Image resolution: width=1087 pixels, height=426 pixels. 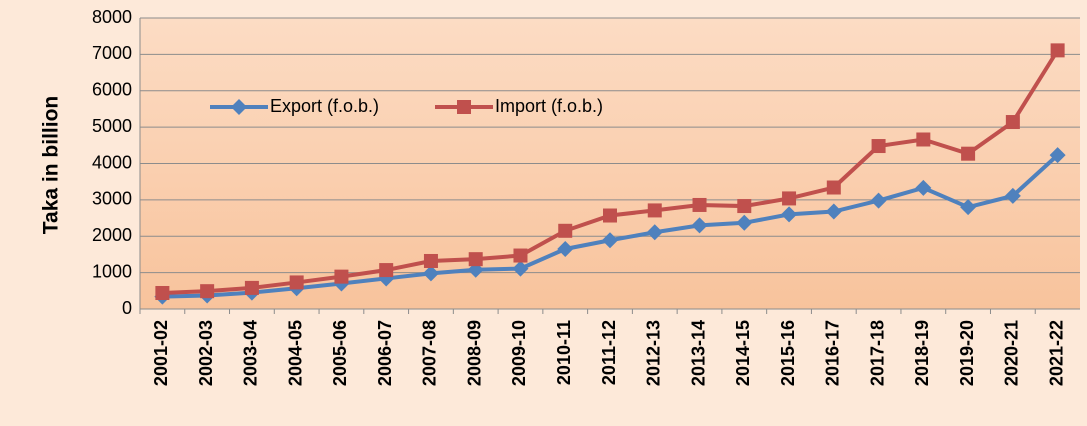 I want to click on x-tick-label: 2002-03, so click(x=206, y=353).